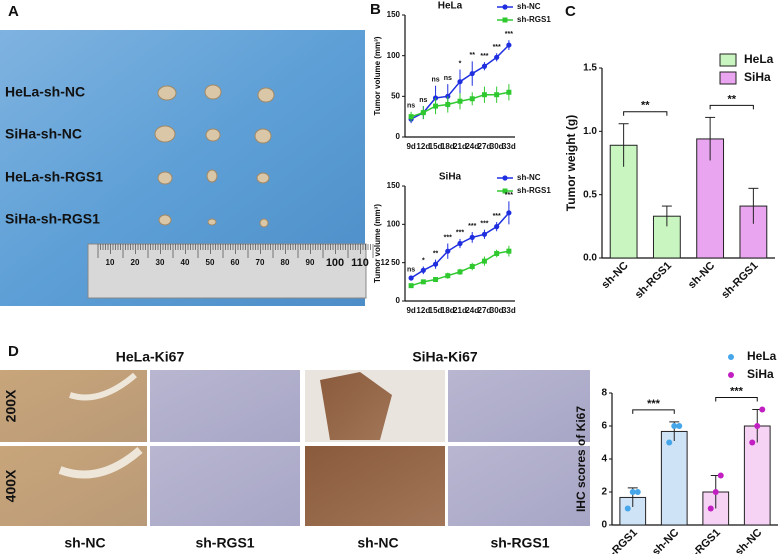  I want to click on x-tick-label: 12d, so click(423, 146).